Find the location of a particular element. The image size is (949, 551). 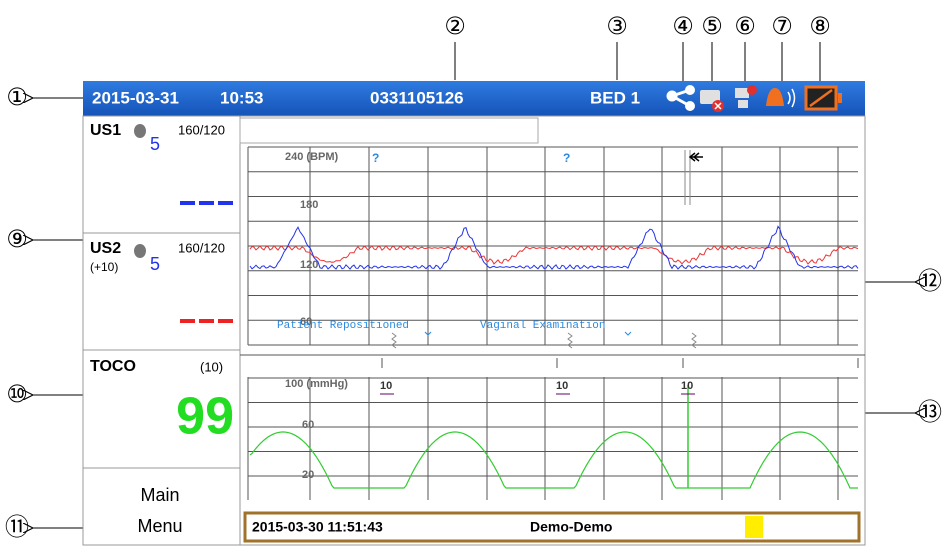

us2-label: US2 is located at coordinates (105, 248).